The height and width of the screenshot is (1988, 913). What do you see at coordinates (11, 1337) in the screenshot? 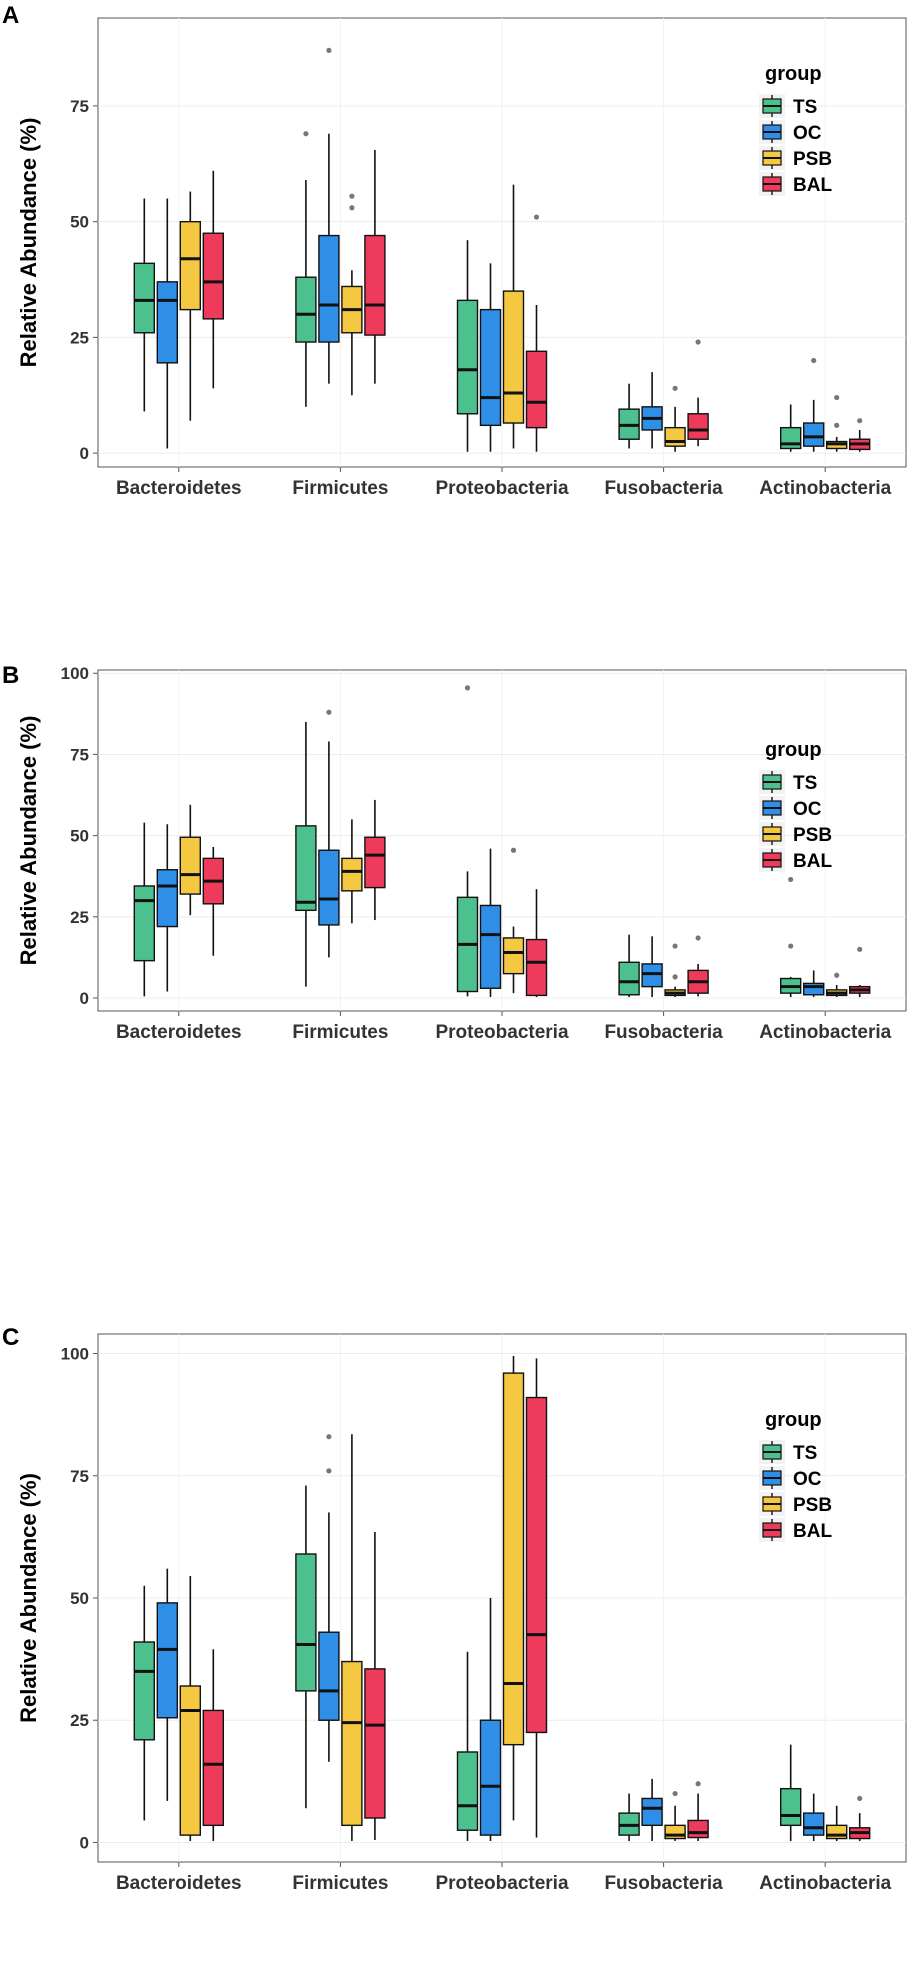
I see `panel-letter: C` at bounding box center [11, 1337].